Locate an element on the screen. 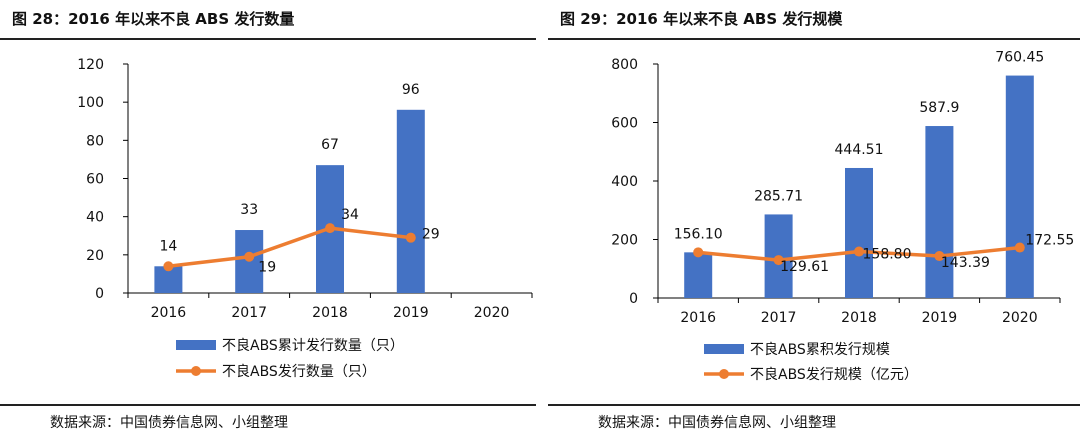 The image size is (1080, 442). y-tick-label: 40 is located at coordinates (95, 218).